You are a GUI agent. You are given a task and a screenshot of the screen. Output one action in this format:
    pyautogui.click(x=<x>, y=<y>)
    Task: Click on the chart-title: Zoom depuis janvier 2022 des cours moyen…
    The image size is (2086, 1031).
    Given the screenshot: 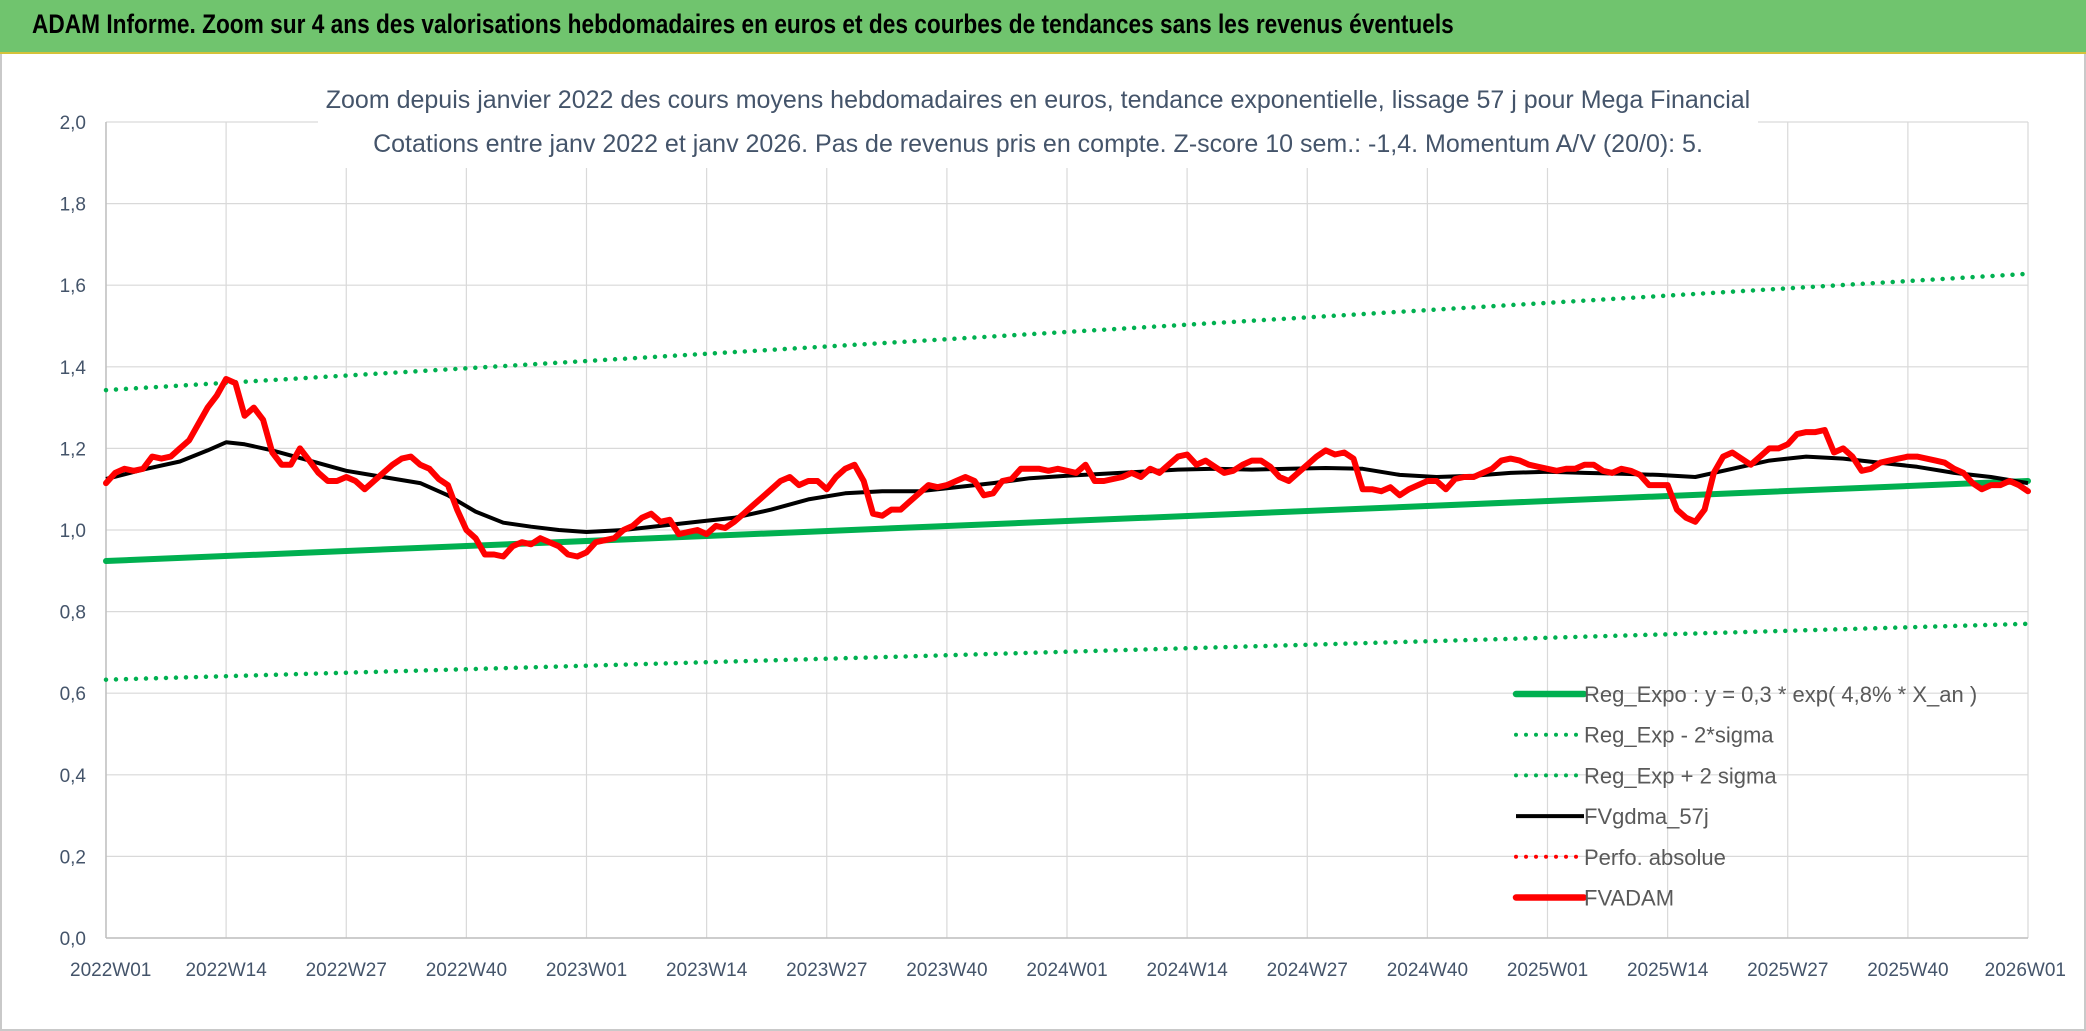 What is the action you would take?
    pyautogui.click(x=1038, y=122)
    